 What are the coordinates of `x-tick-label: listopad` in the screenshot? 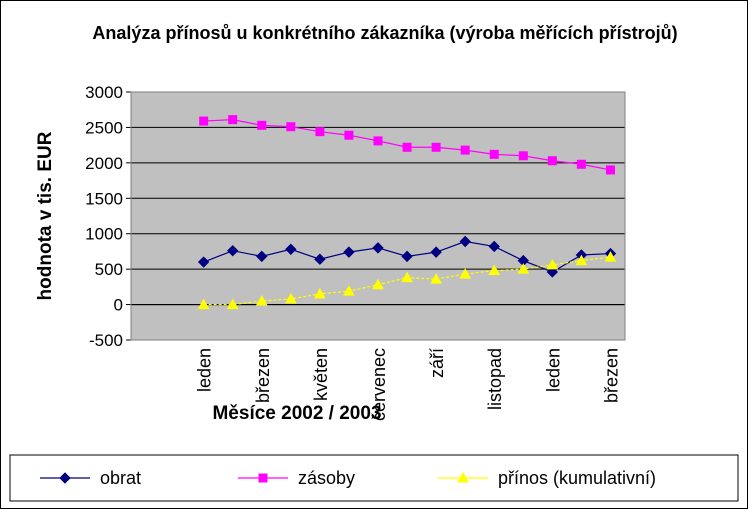 It's located at (495, 379).